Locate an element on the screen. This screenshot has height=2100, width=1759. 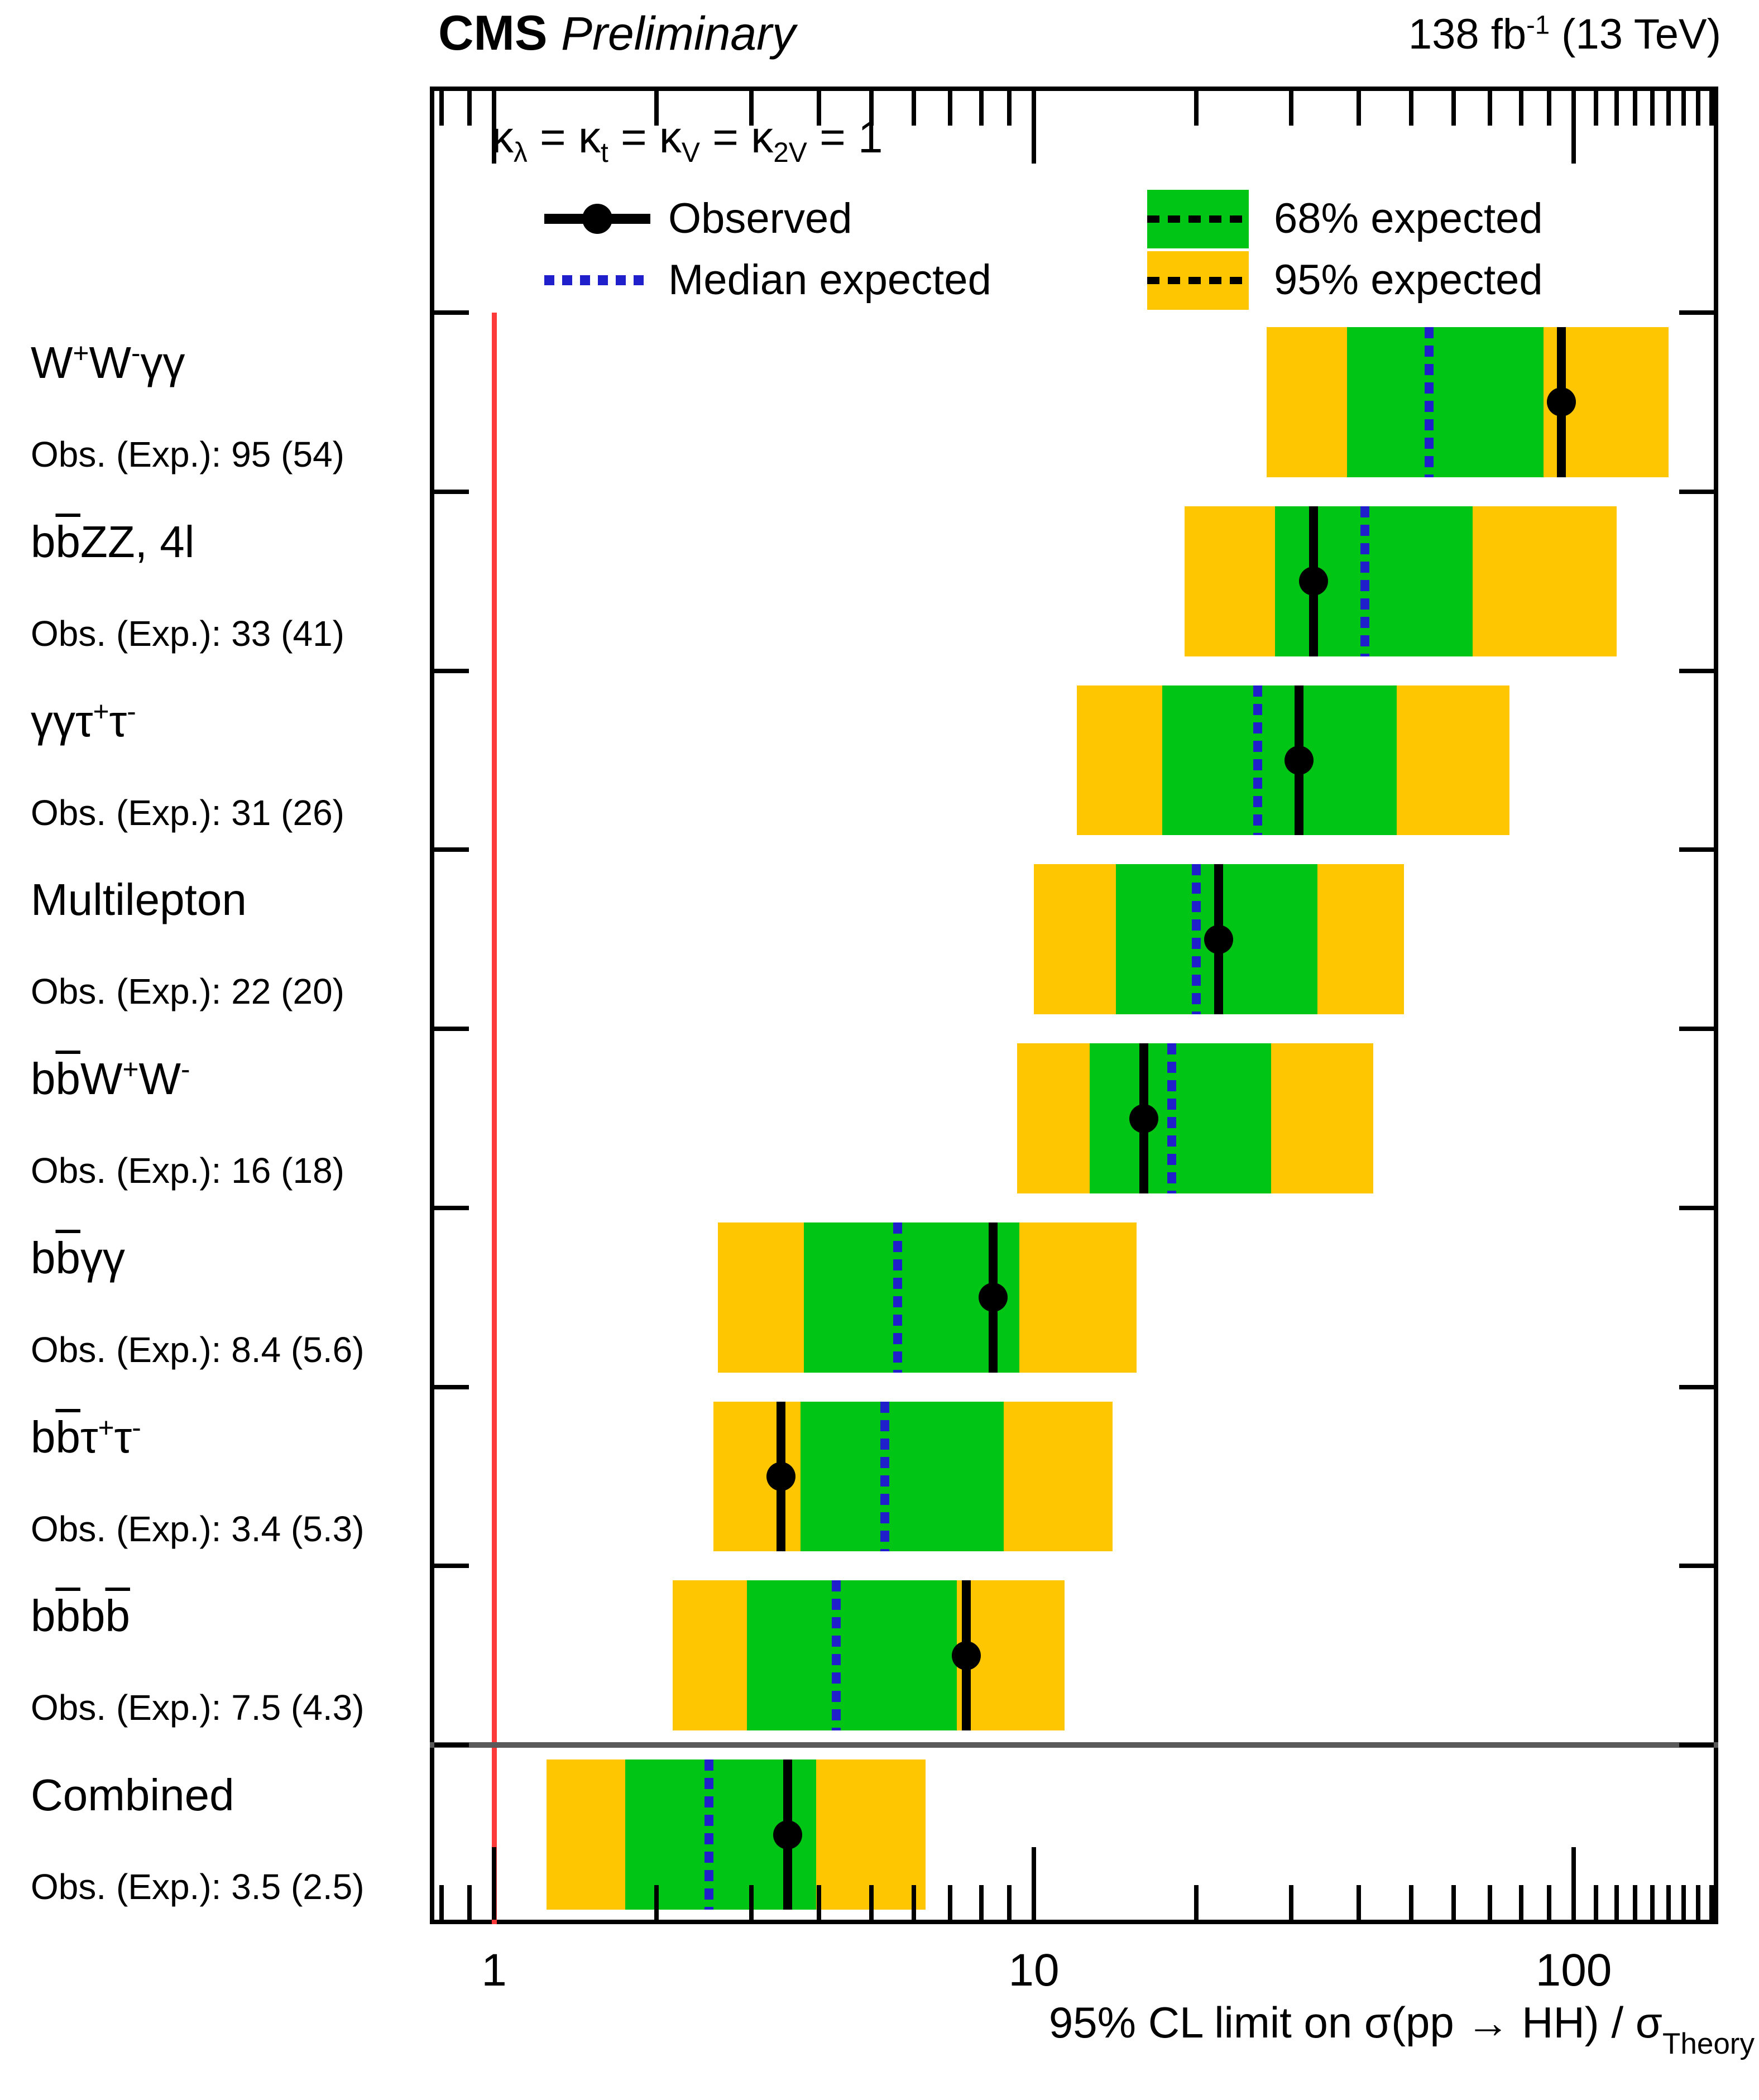
cms-label: CMS is located at coordinates (493, 32).